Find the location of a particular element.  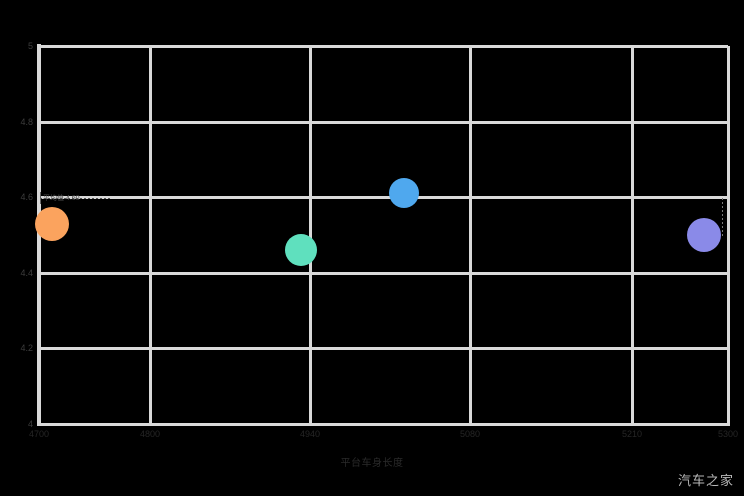

point-orange is located at coordinates (52, 223).